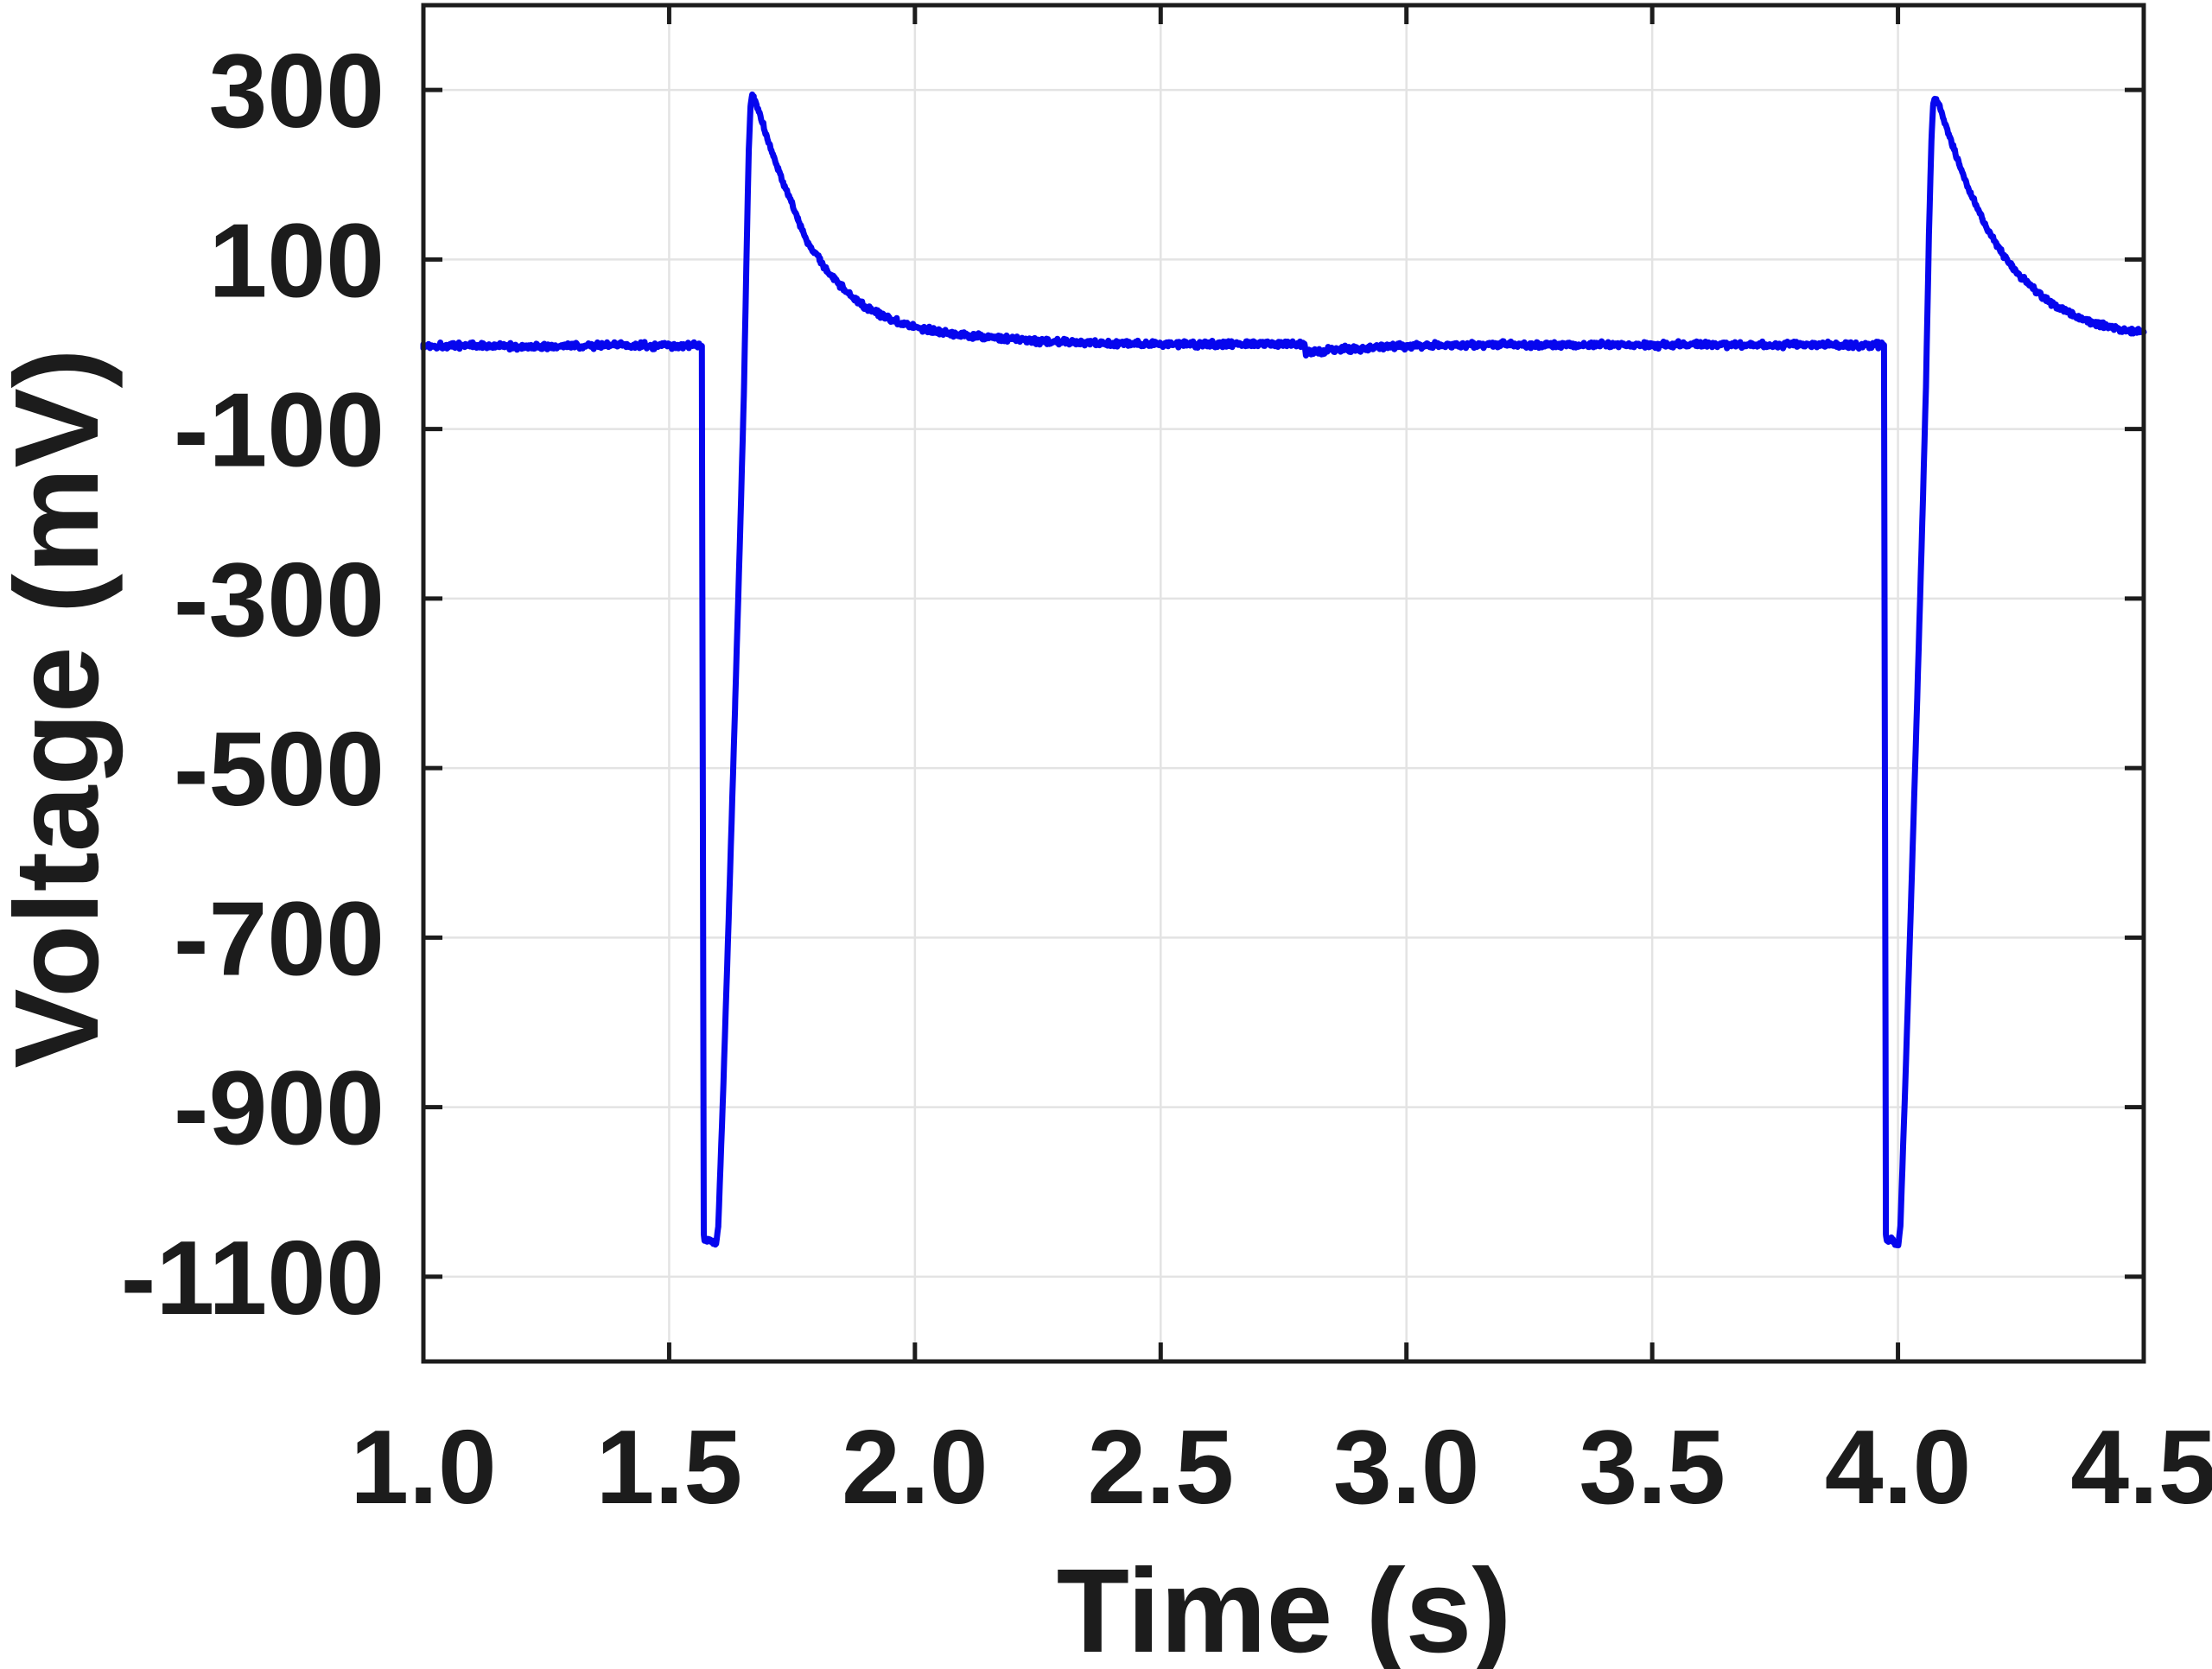 The image size is (2212, 1669). I want to click on y-tick-label: 300, so click(296, 90).